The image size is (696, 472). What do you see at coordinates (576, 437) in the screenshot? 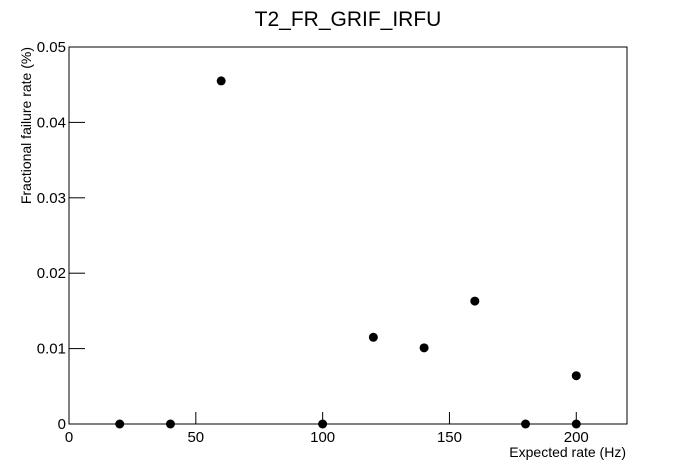
I see `x-tick-label: 200` at bounding box center [576, 437].